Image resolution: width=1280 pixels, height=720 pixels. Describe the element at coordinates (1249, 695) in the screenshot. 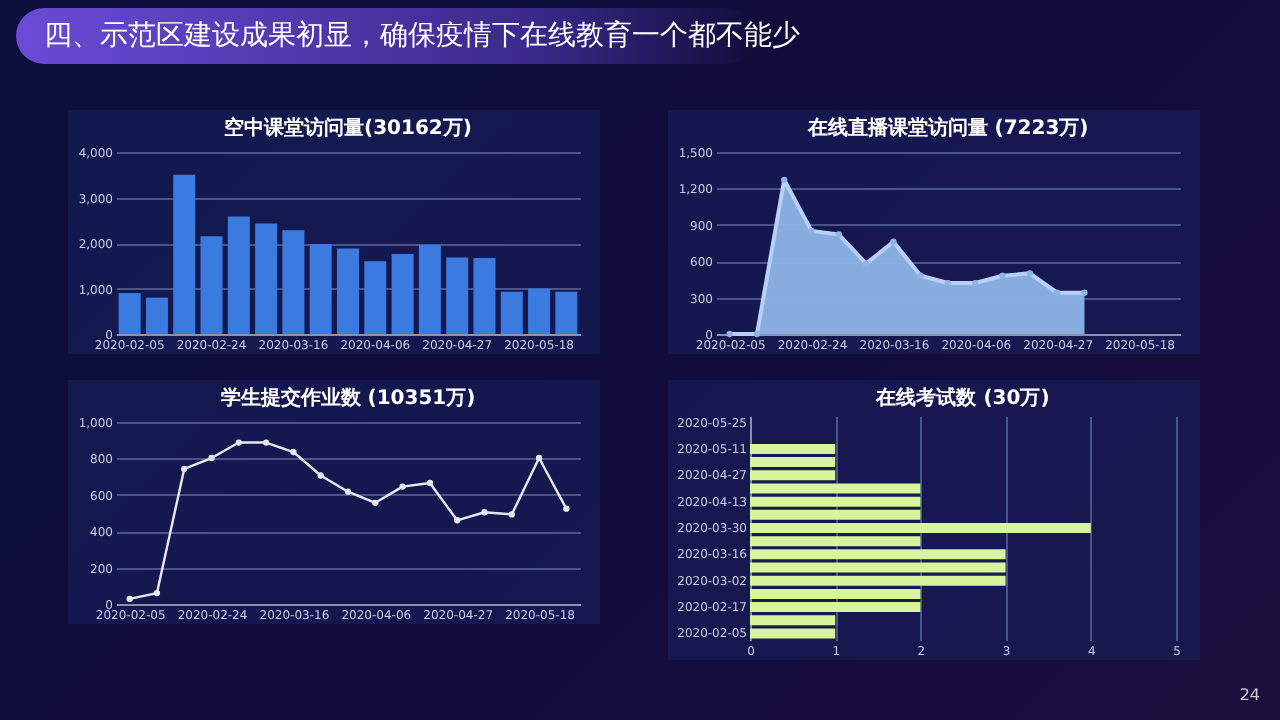

I see `text: 24` at that location.